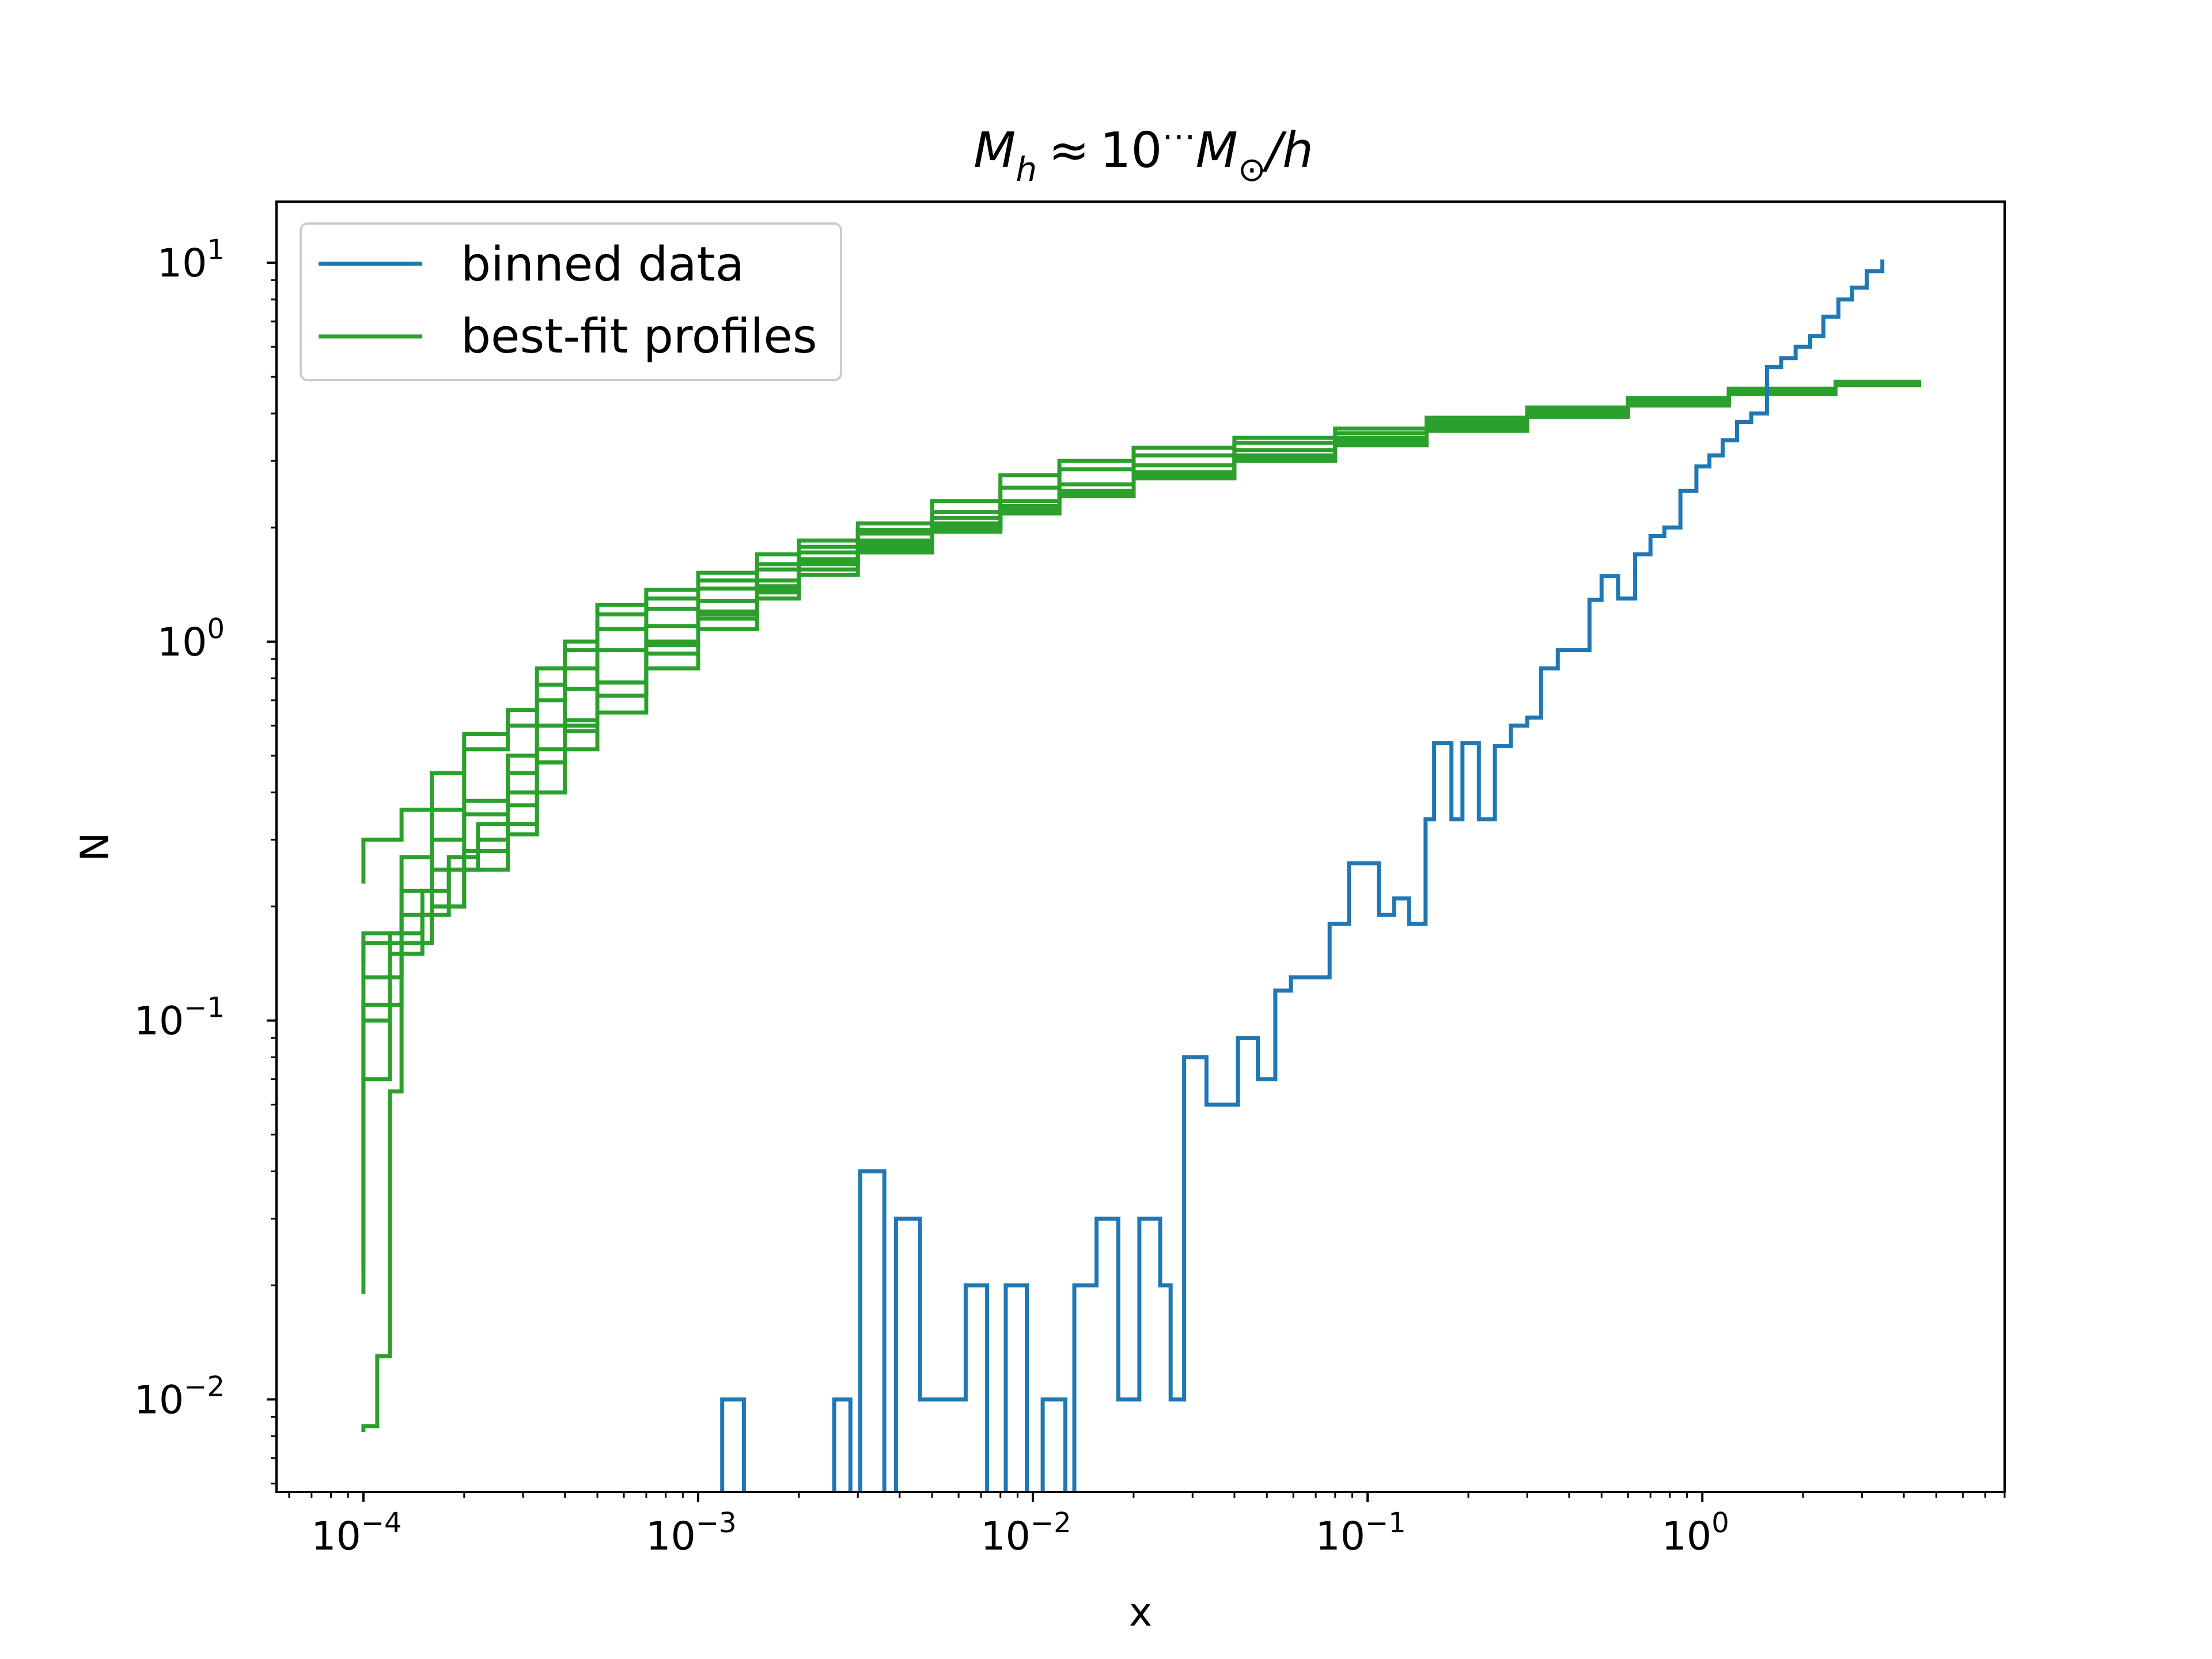 The width and height of the screenshot is (2212, 1659). What do you see at coordinates (1147, 1525) in the screenshot?
I see `x-axis: 10⁻⁴ 10⁻³ 10⁻² 10⁻¹ 10⁰` at bounding box center [1147, 1525].